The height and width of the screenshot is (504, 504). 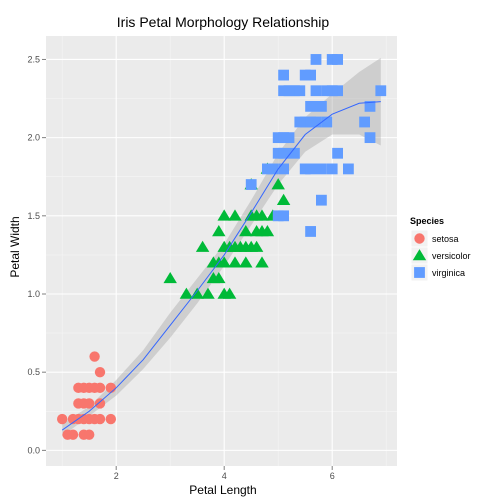 What do you see at coordinates (427, 221) in the screenshot?
I see `legend-title: Species` at bounding box center [427, 221].